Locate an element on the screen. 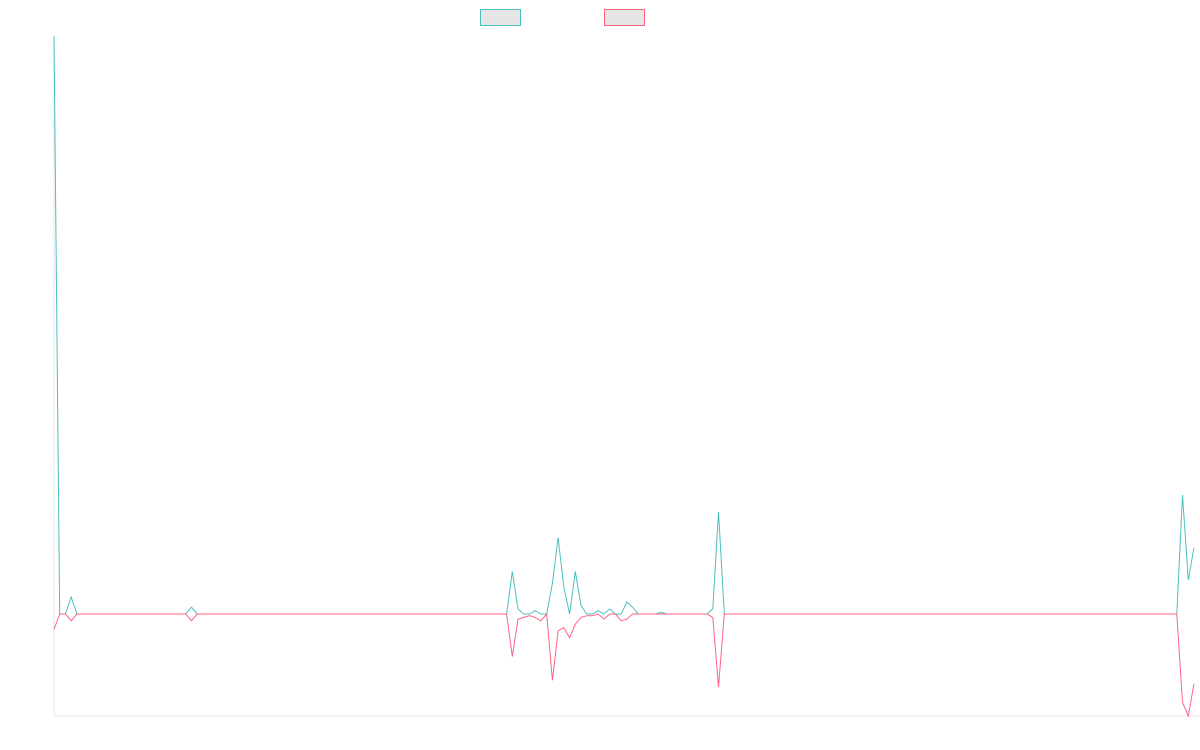 The width and height of the screenshot is (1200, 750). legend-swatch-a is located at coordinates (500, 17).